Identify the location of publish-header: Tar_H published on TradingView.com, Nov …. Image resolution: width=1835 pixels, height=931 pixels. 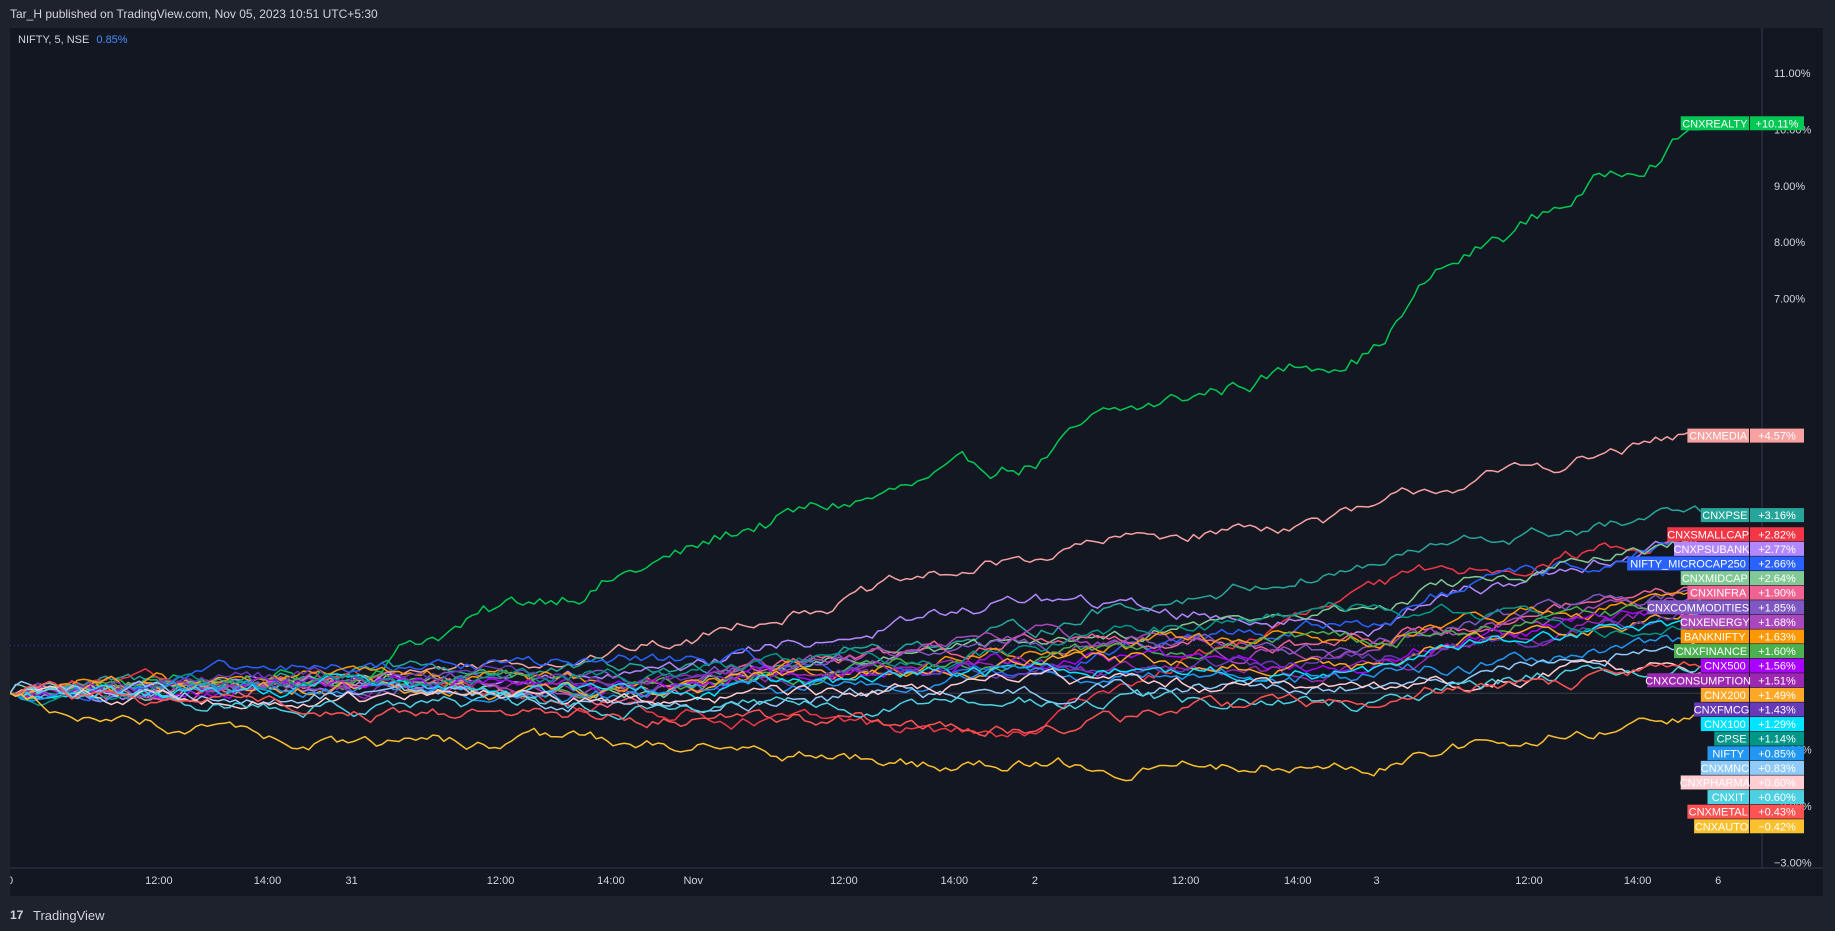
(917, 14).